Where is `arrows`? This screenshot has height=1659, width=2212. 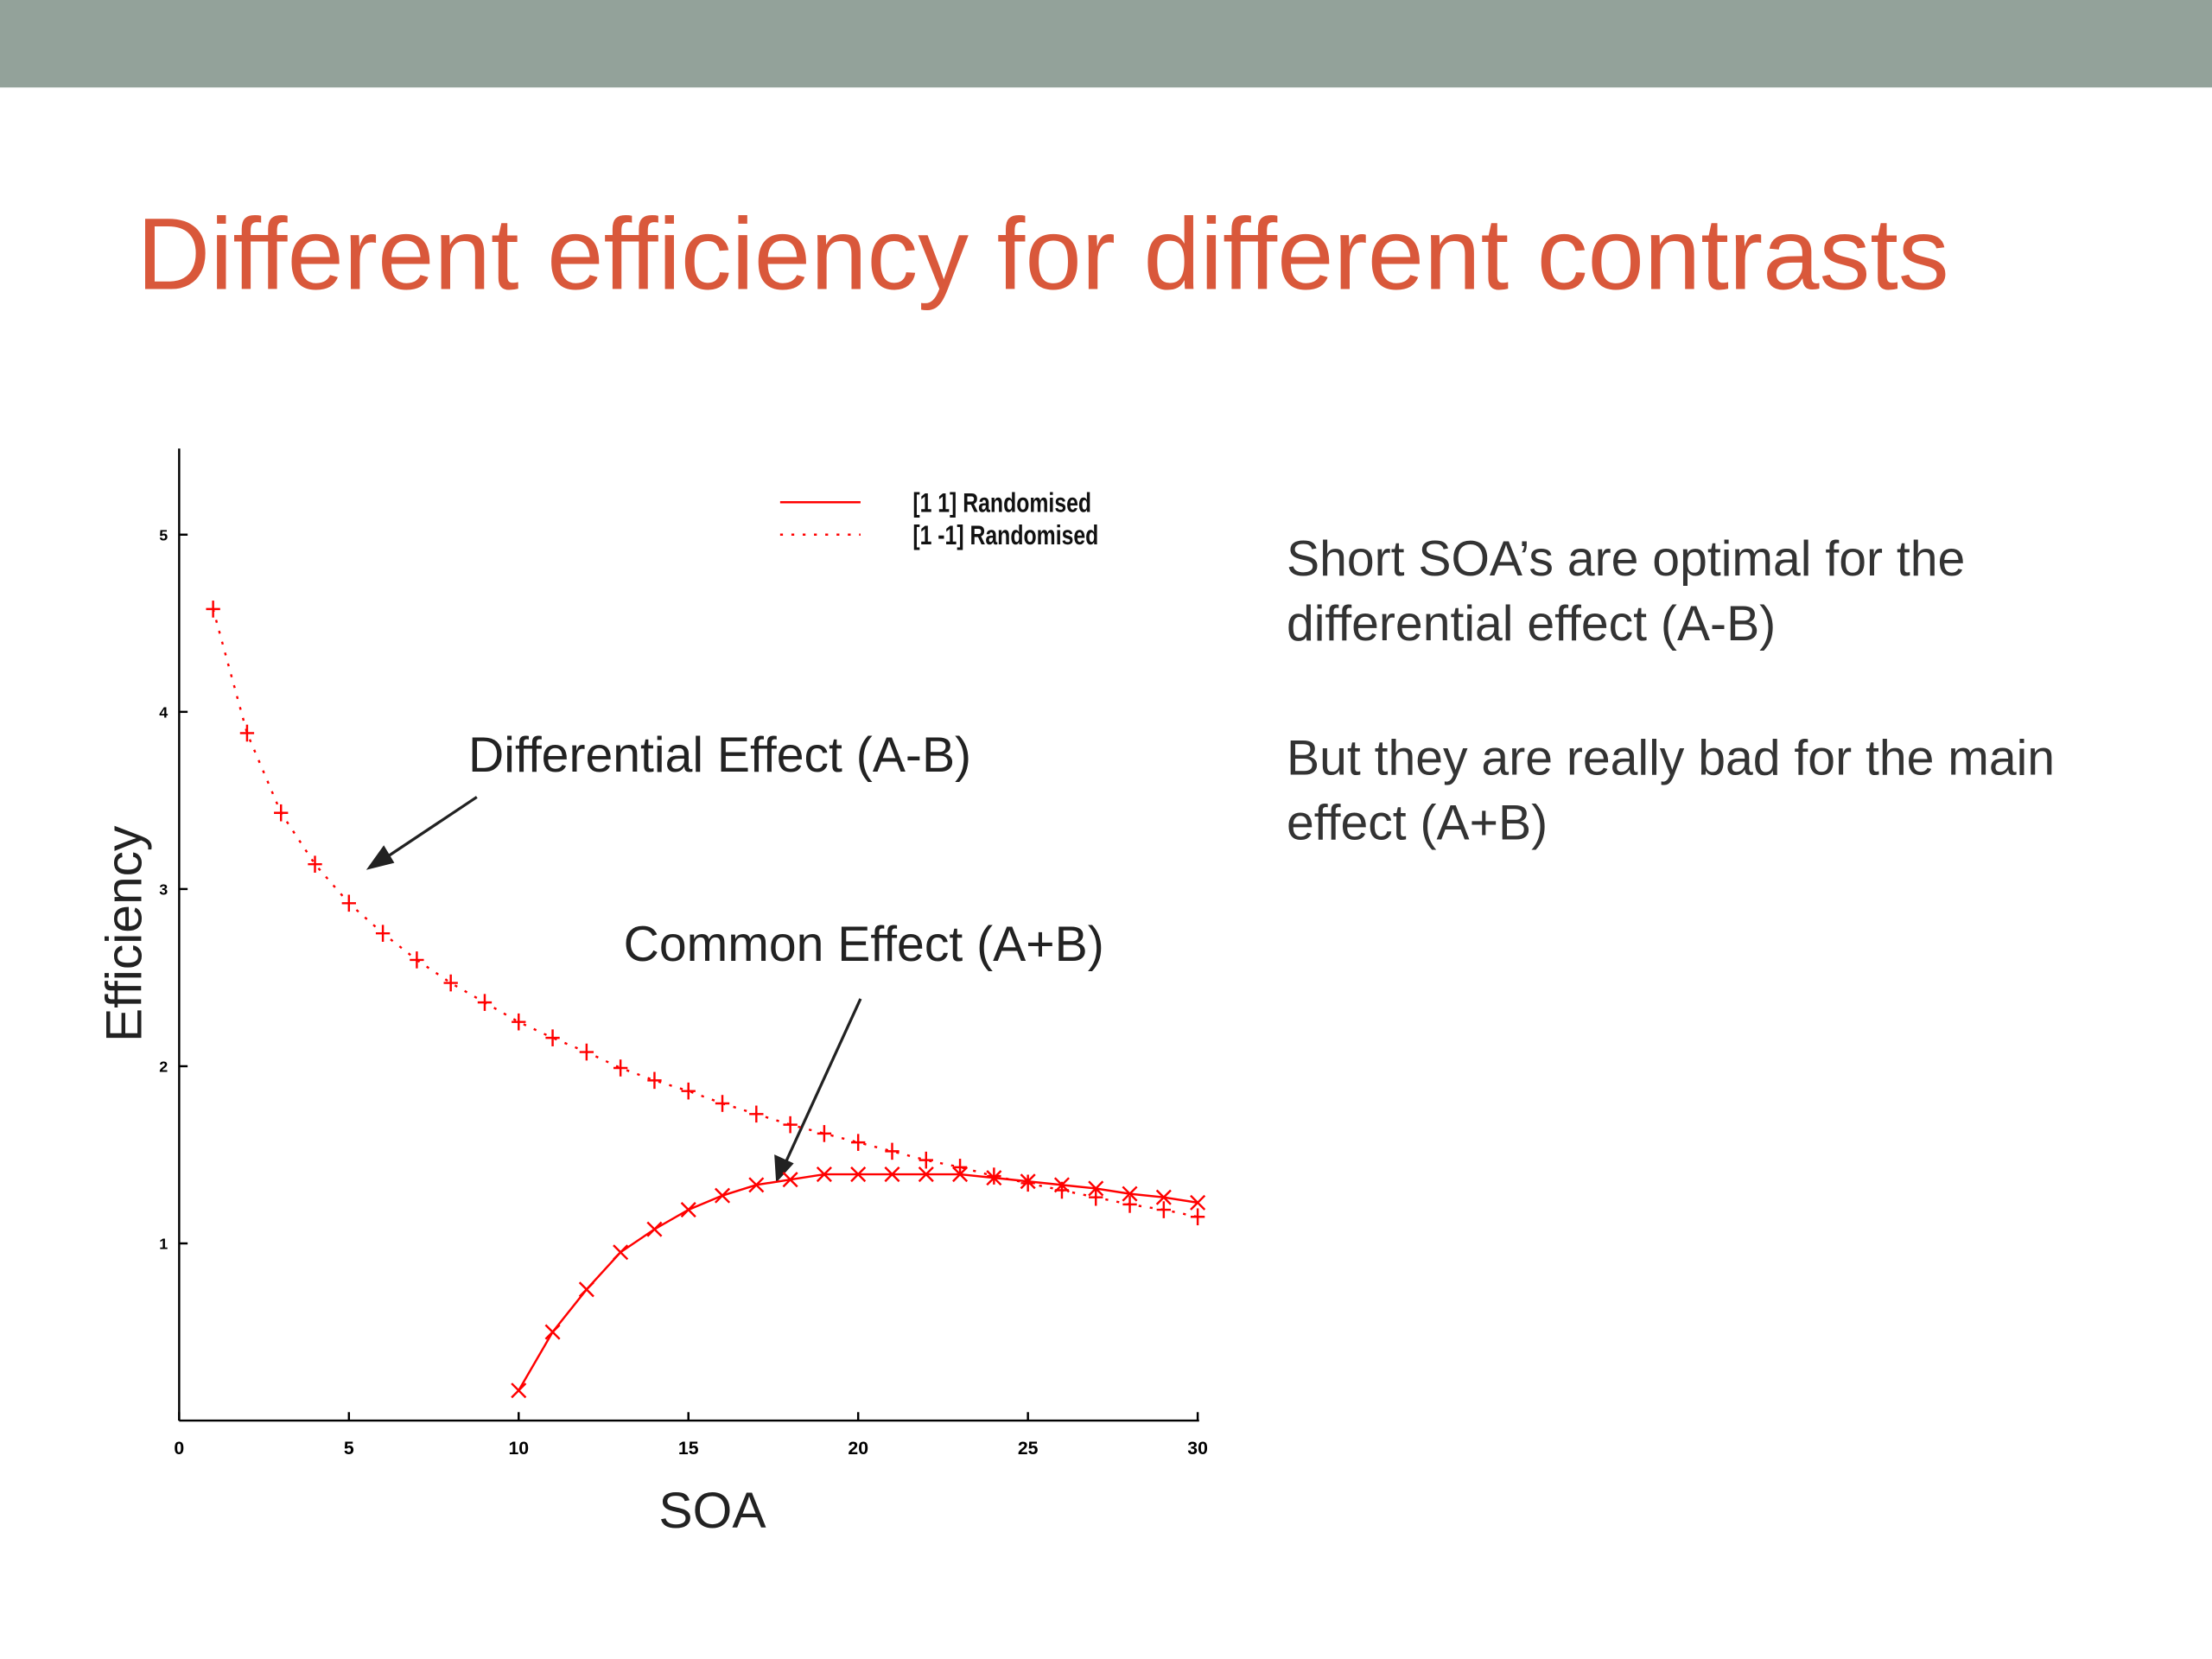
arrows is located at coordinates (613, 990).